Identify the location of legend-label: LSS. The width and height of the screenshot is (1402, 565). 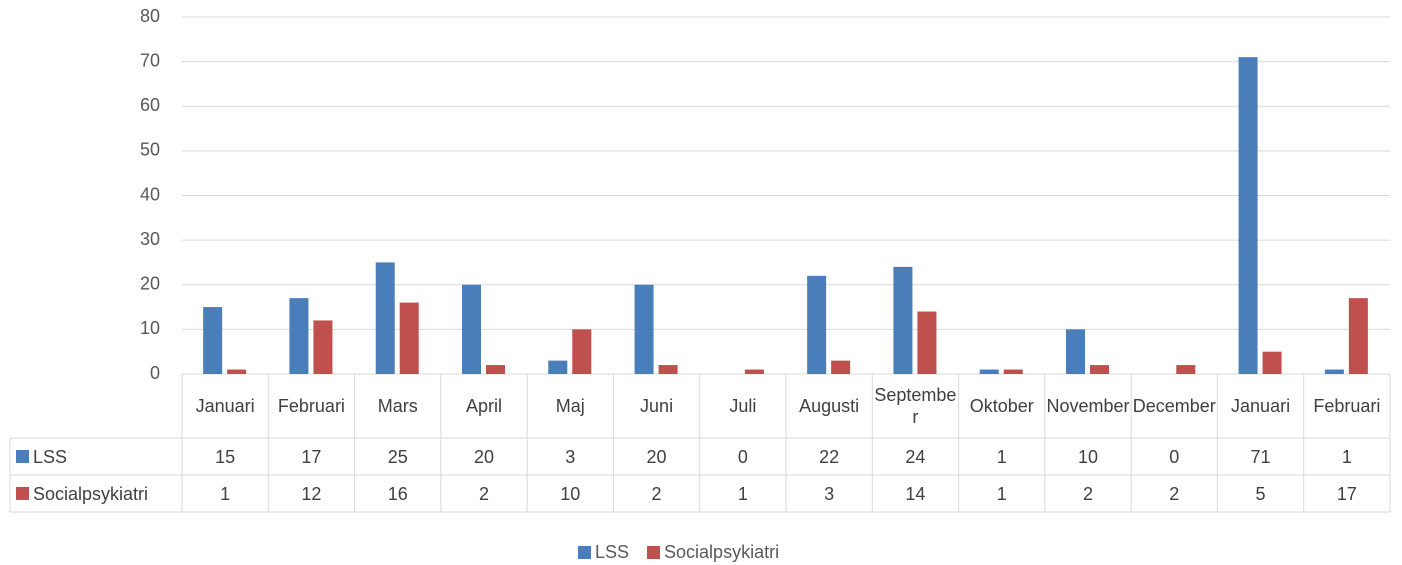
(612, 552).